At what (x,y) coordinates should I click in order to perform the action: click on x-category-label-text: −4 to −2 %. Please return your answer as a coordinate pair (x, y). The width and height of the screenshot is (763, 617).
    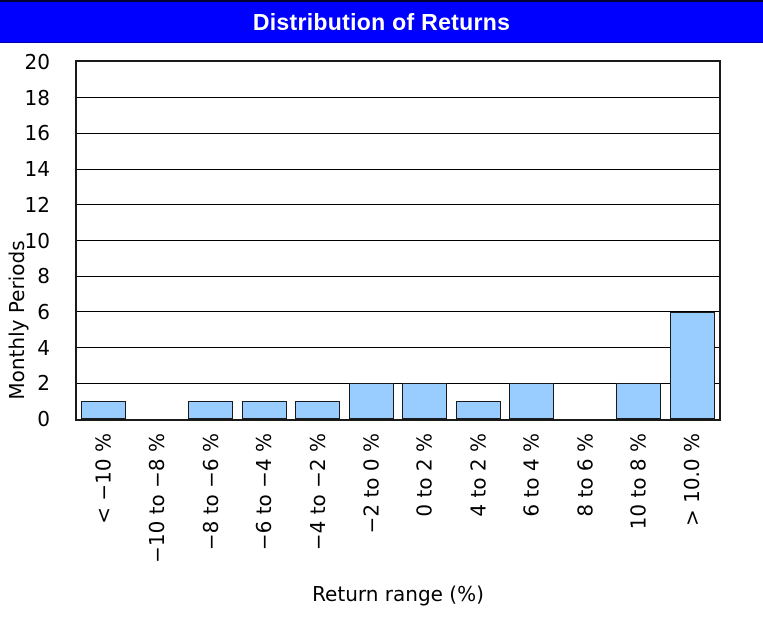
    Looking at the image, I should click on (317, 492).